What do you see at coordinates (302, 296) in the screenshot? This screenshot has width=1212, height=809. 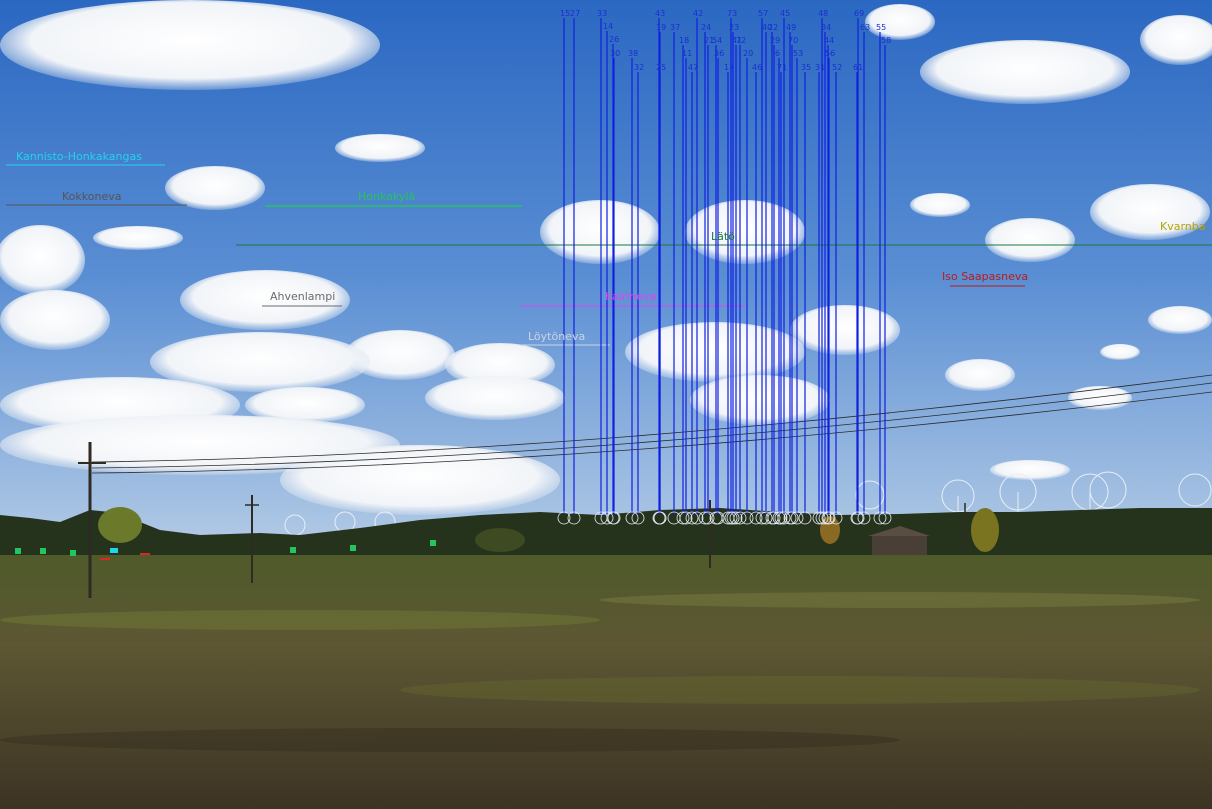 I see `area-label-ahvenlampi: Ahvenlampi` at bounding box center [302, 296].